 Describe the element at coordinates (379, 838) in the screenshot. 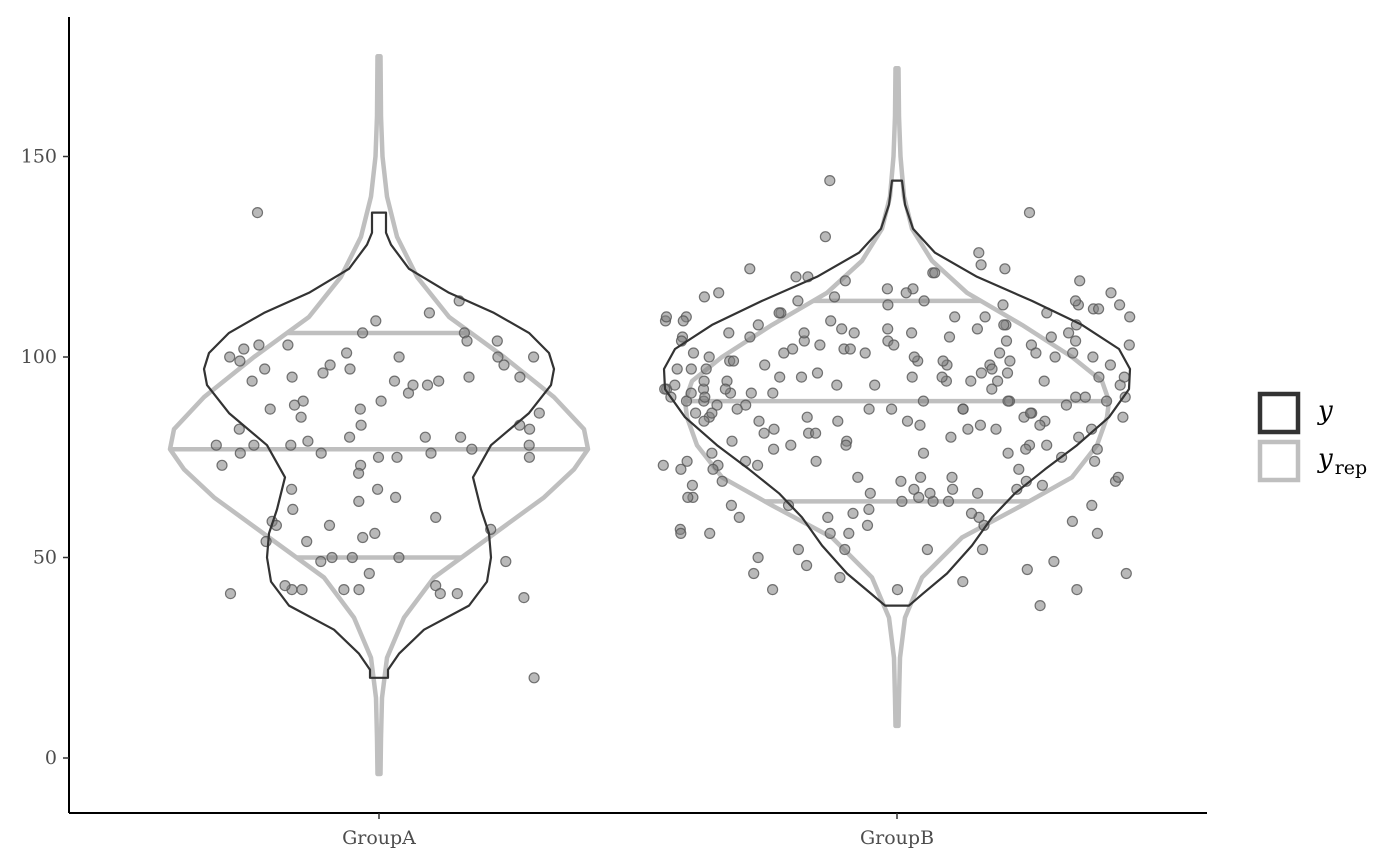

I see `x-tick-label: GroupA` at that location.